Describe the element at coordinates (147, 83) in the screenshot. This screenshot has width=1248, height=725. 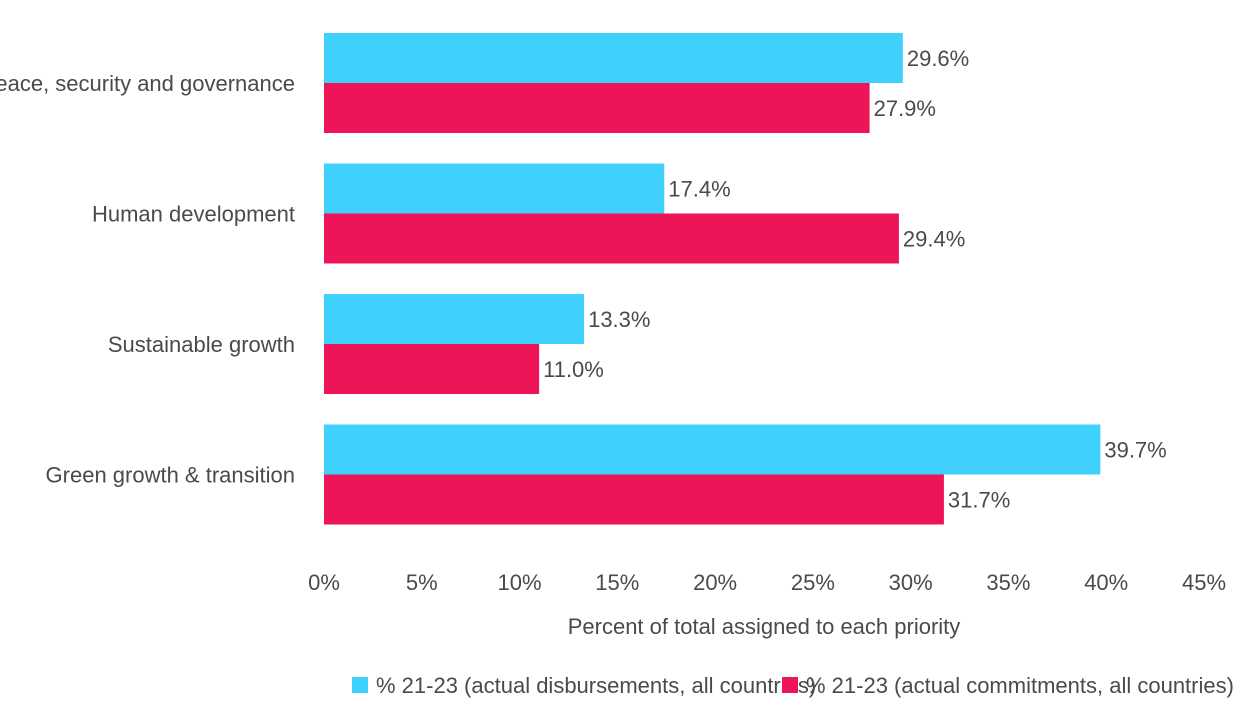
I see `category-label: Peace, security and governance` at that location.